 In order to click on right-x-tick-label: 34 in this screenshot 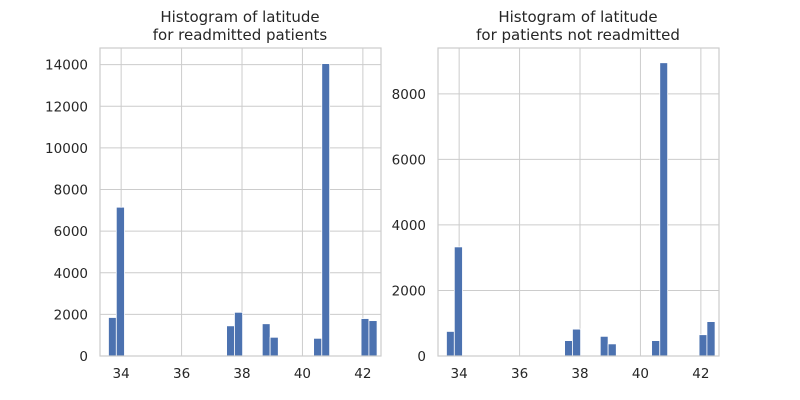, I will do `click(459, 374)`.